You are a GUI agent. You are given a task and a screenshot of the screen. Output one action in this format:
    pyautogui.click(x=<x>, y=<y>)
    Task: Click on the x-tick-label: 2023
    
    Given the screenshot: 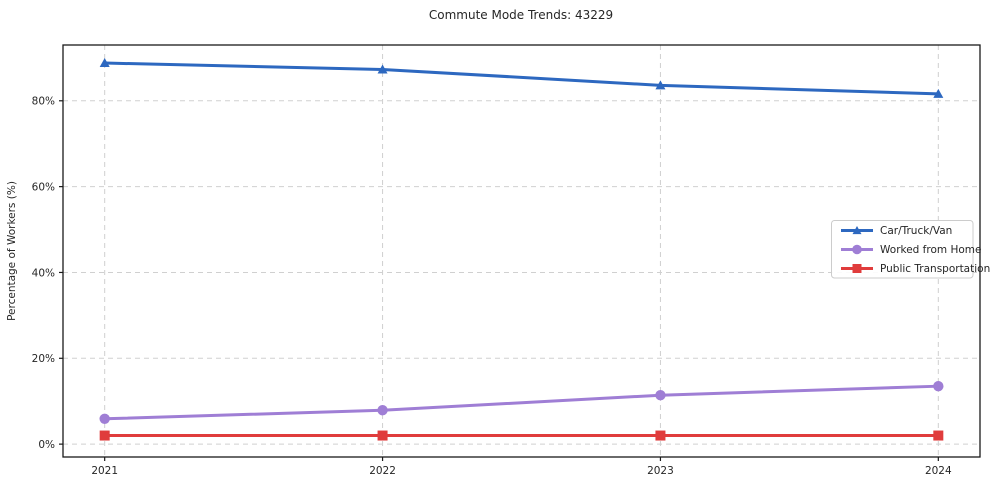 What is the action you would take?
    pyautogui.click(x=660, y=471)
    